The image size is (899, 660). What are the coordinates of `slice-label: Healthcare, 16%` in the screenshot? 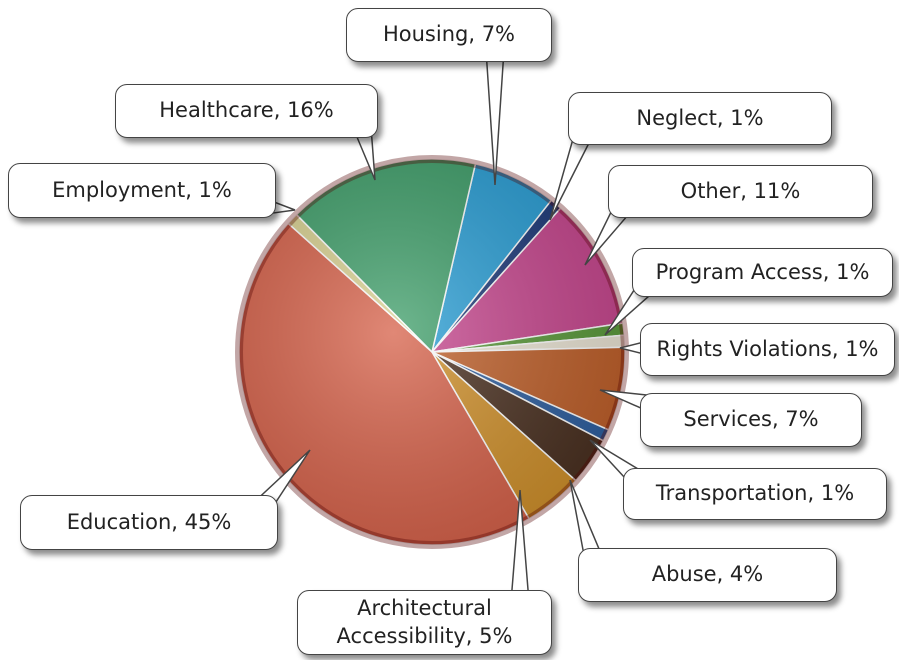 It's located at (246, 111).